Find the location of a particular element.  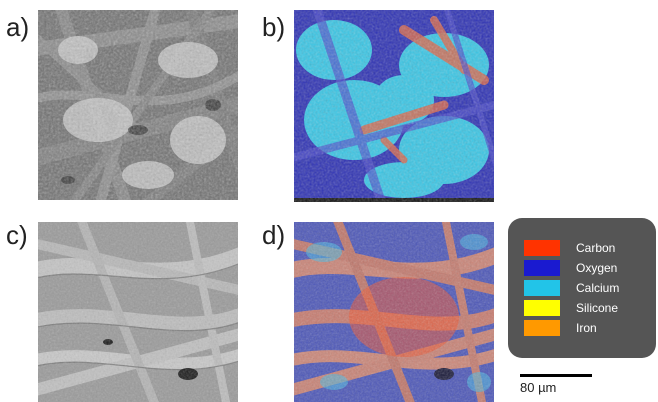

legend-item-calcium: Calcium is located at coordinates (588, 288).